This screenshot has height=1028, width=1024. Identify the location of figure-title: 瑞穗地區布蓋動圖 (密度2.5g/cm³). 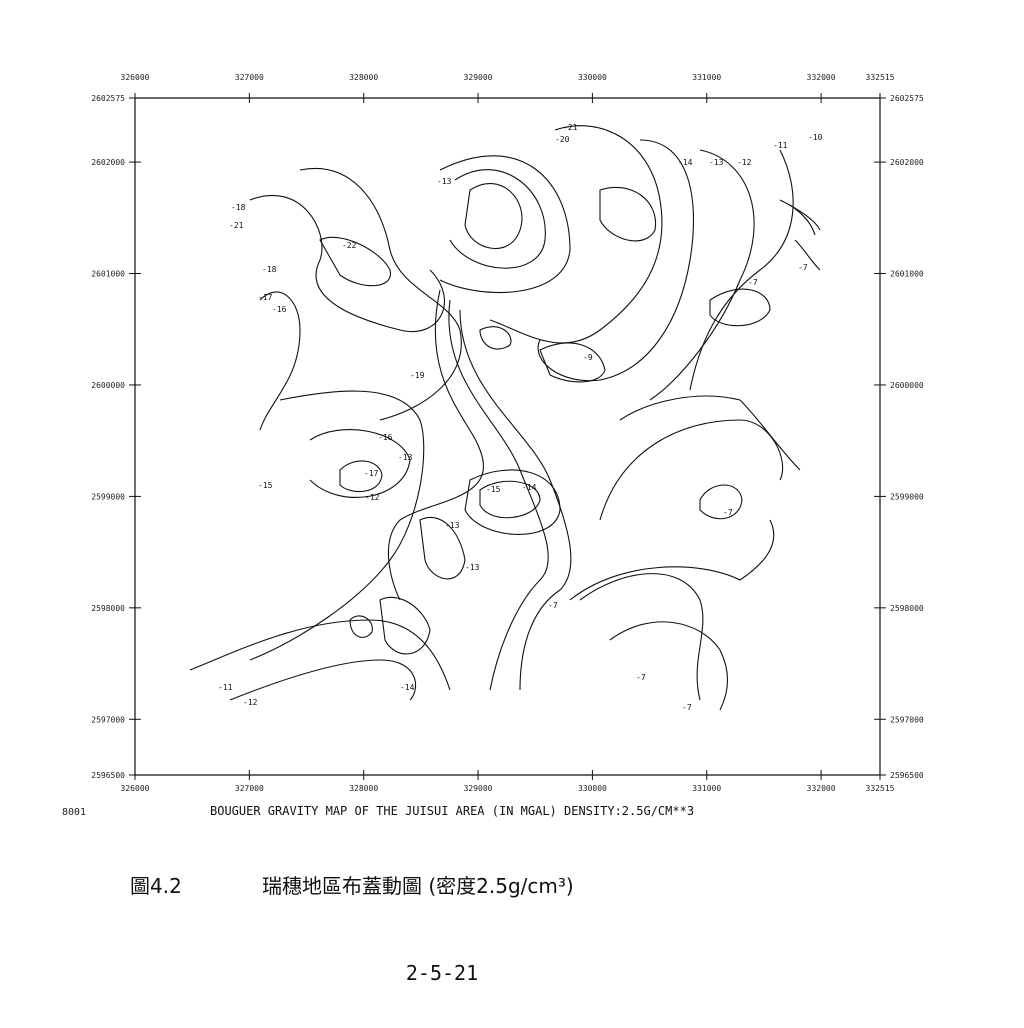
(418, 886).